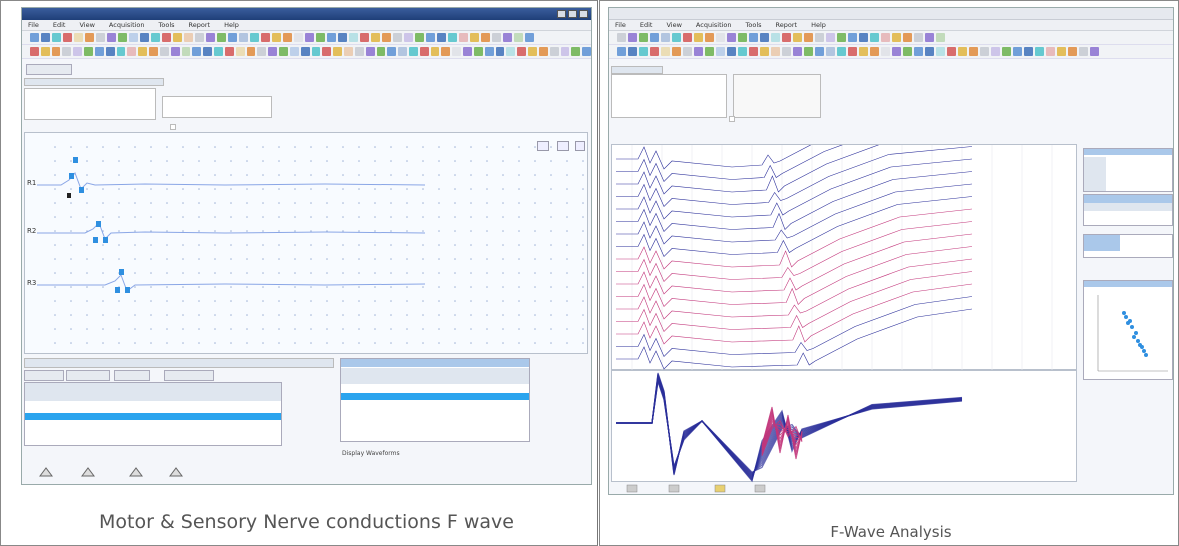 The height and width of the screenshot is (546, 1179). What do you see at coordinates (87, 25) in the screenshot?
I see `menu-item: View` at bounding box center [87, 25].